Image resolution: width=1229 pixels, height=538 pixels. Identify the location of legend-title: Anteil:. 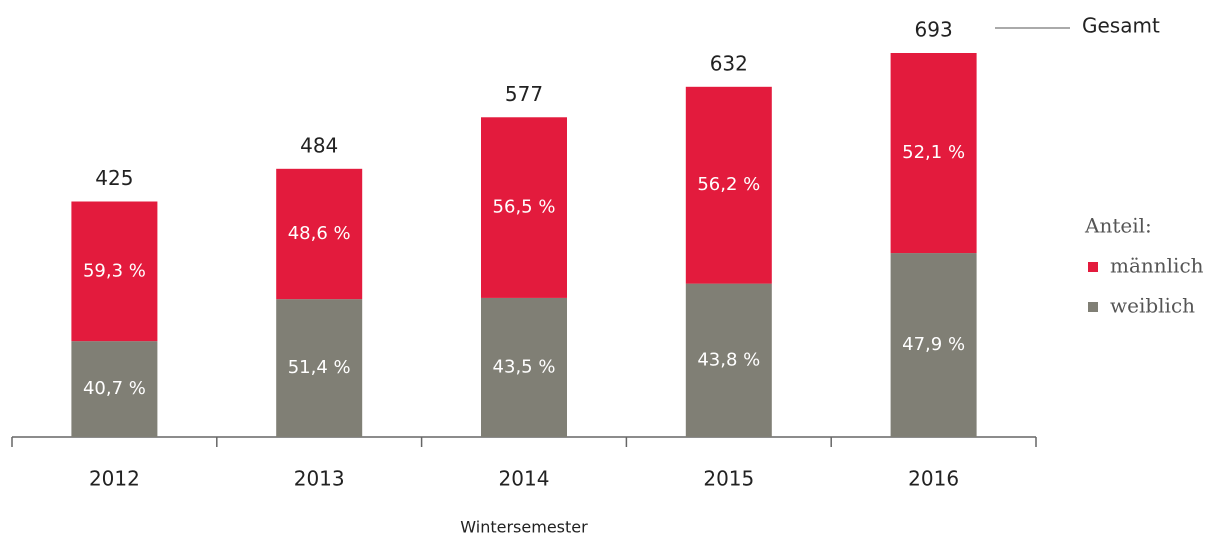
(1118, 226).